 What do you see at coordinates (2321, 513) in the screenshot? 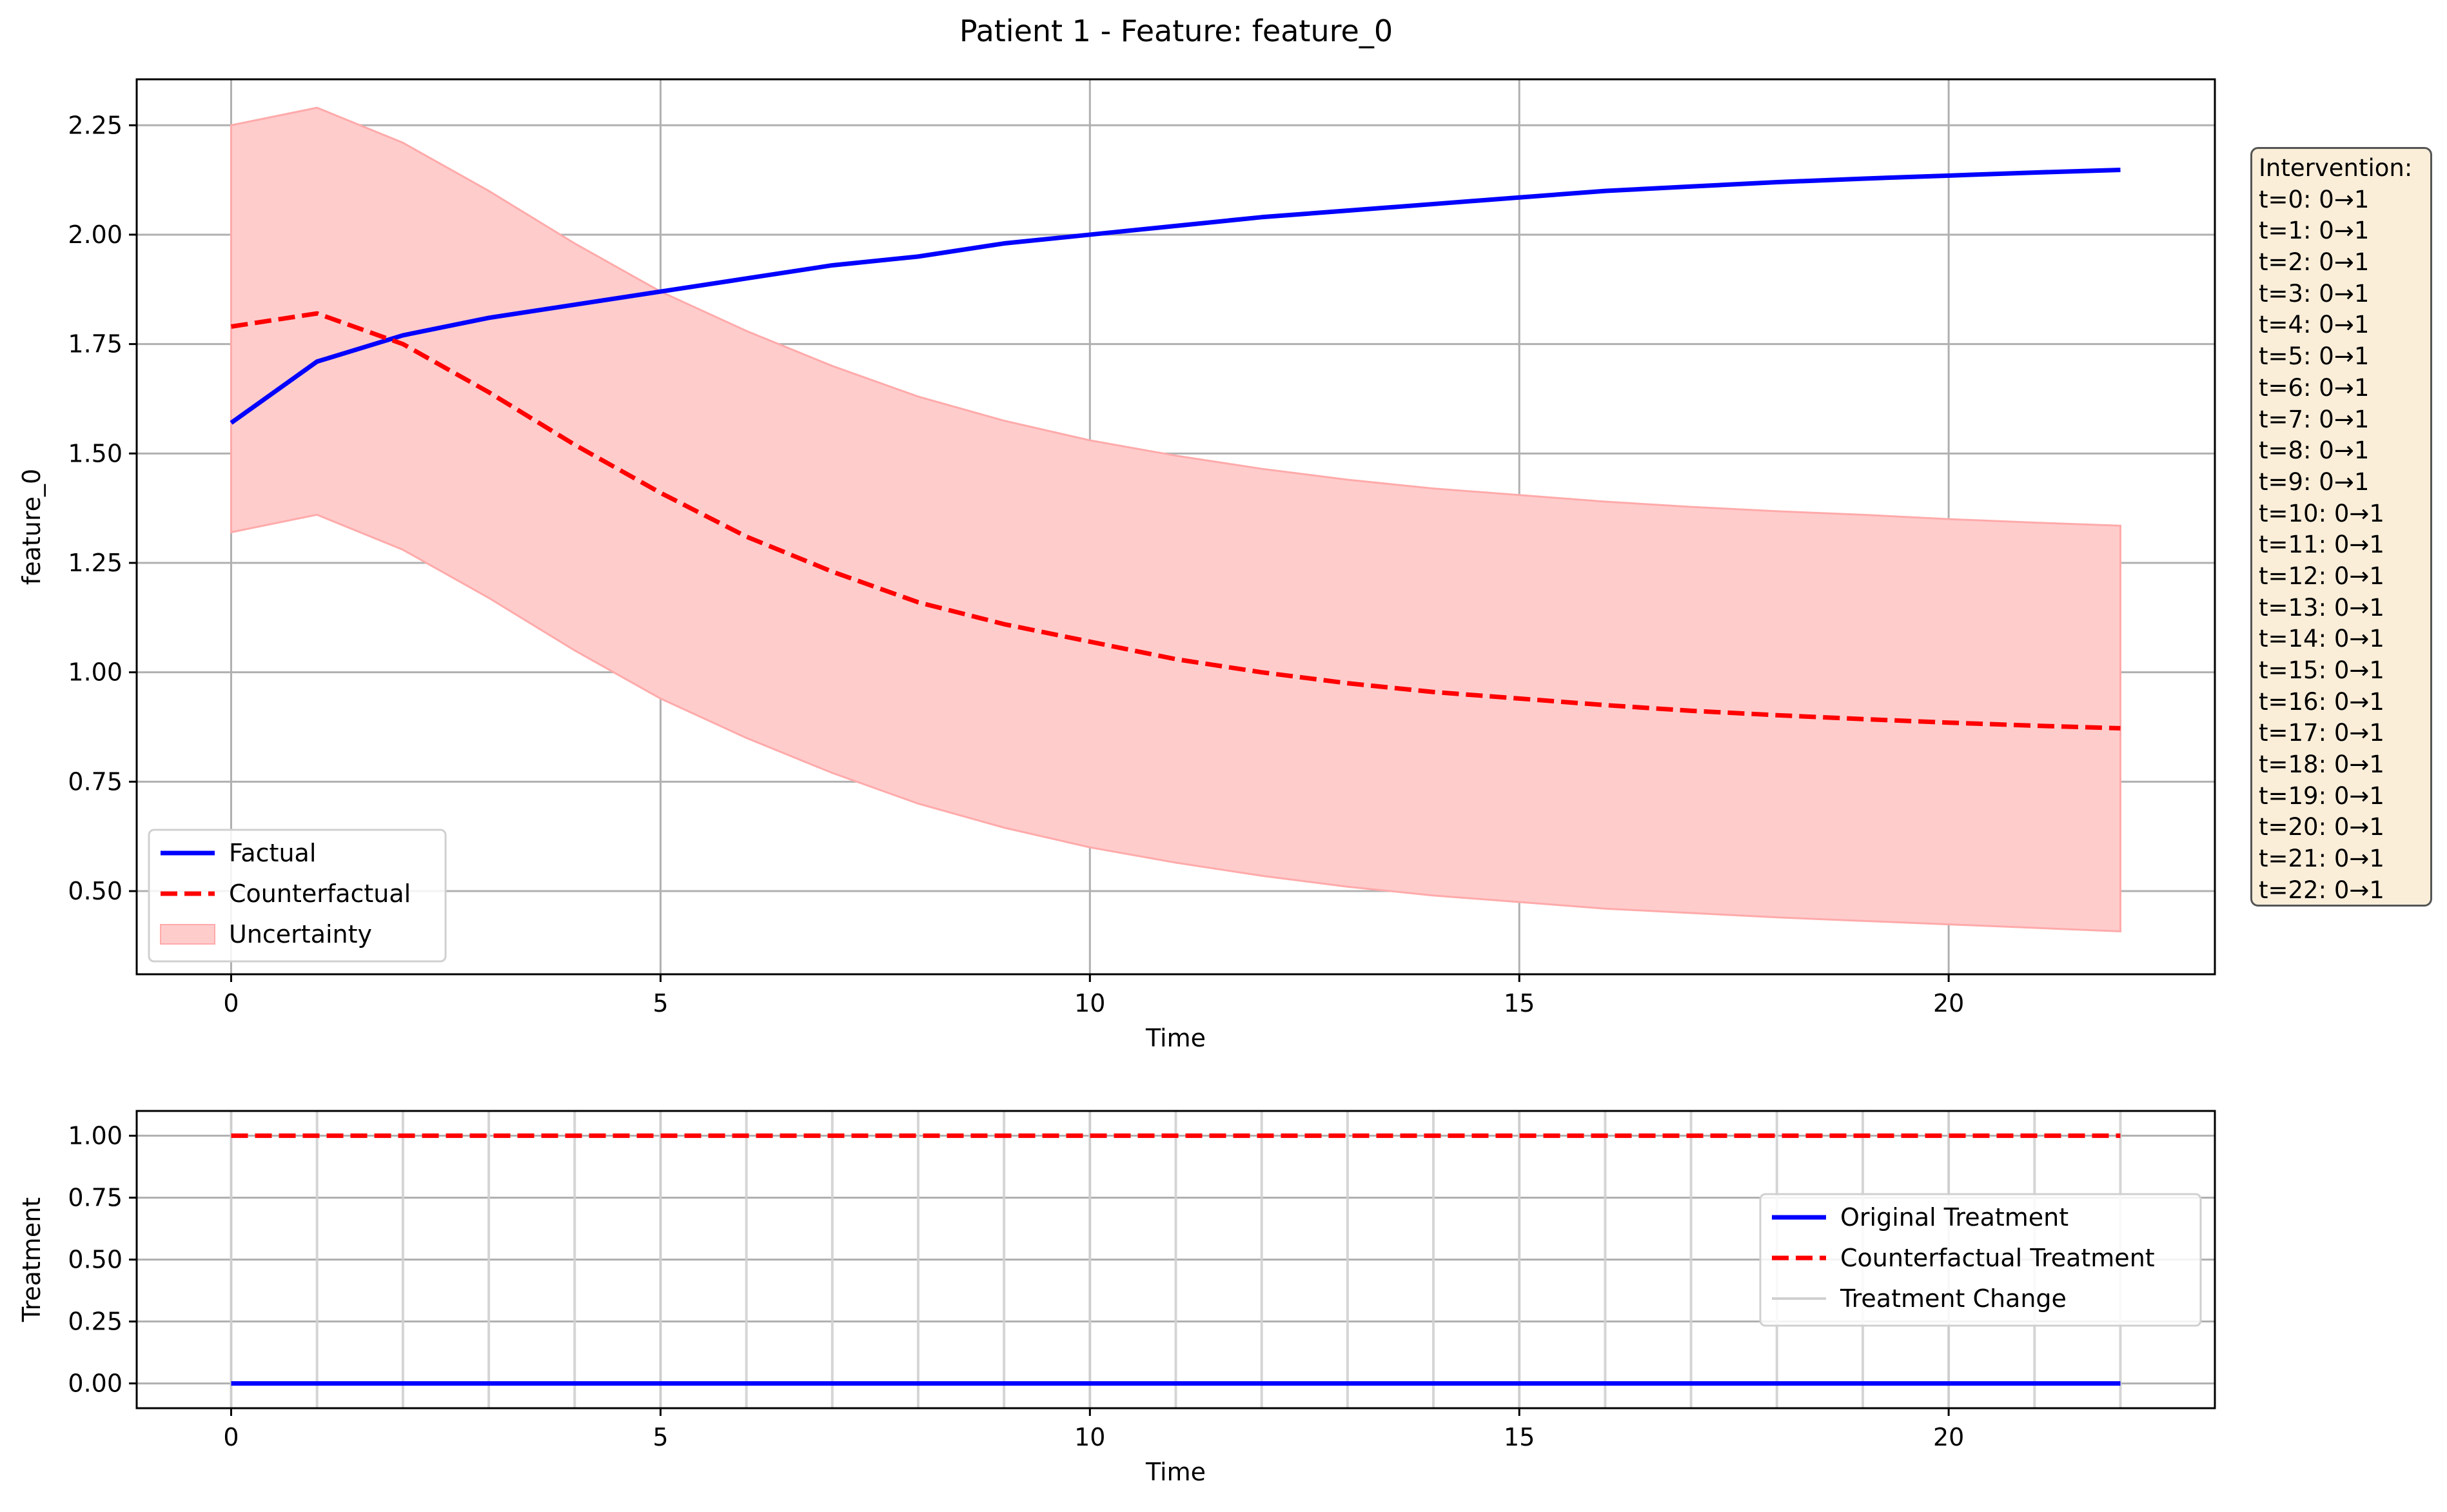
I see `intervention-entry: t=10: 0→1` at bounding box center [2321, 513].